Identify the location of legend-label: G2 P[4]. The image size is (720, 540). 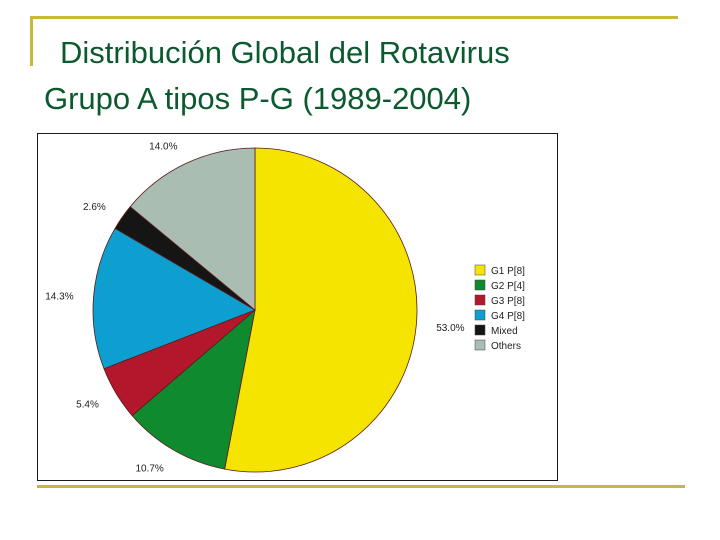
(508, 286).